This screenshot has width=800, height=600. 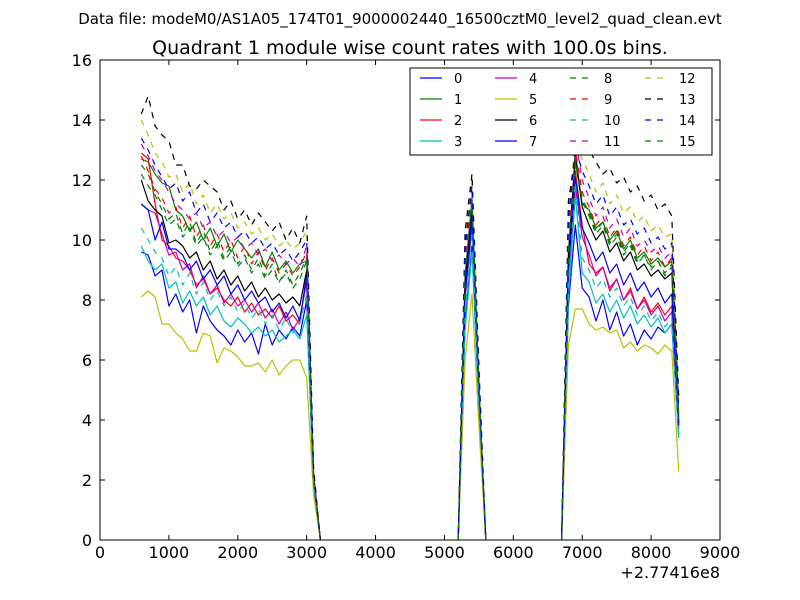 What do you see at coordinates (687, 121) in the screenshot?
I see `legend-label: 14` at bounding box center [687, 121].